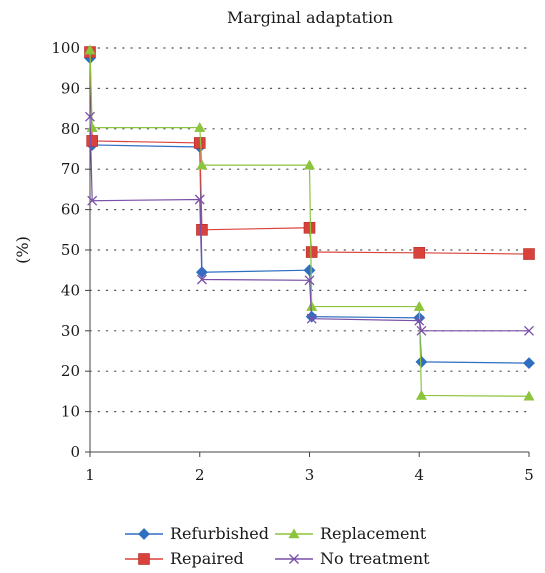 The height and width of the screenshot is (573, 545). I want to click on y-tick-label: 80, so click(70, 129).